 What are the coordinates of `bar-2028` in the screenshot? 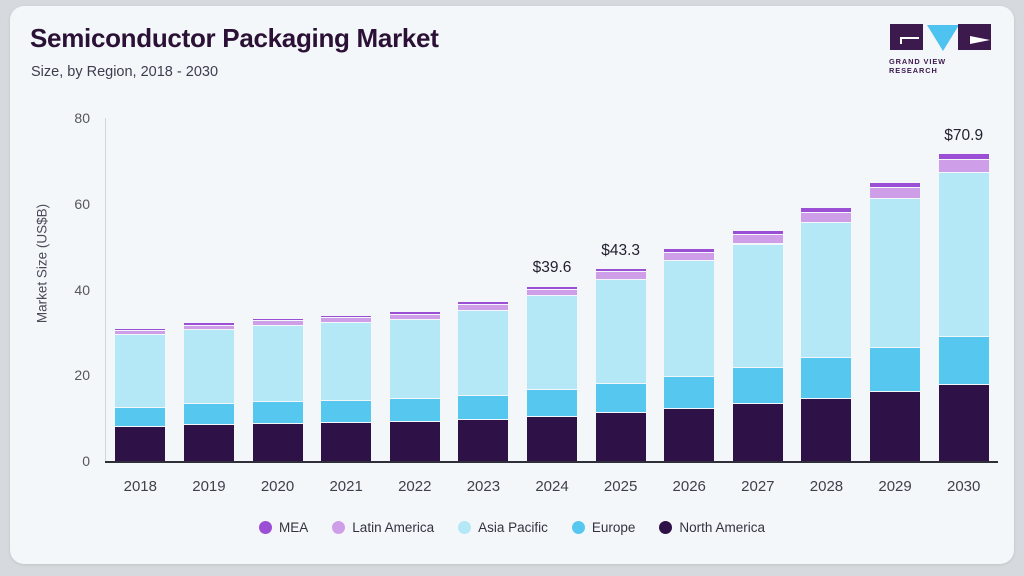 It's located at (826, 334).